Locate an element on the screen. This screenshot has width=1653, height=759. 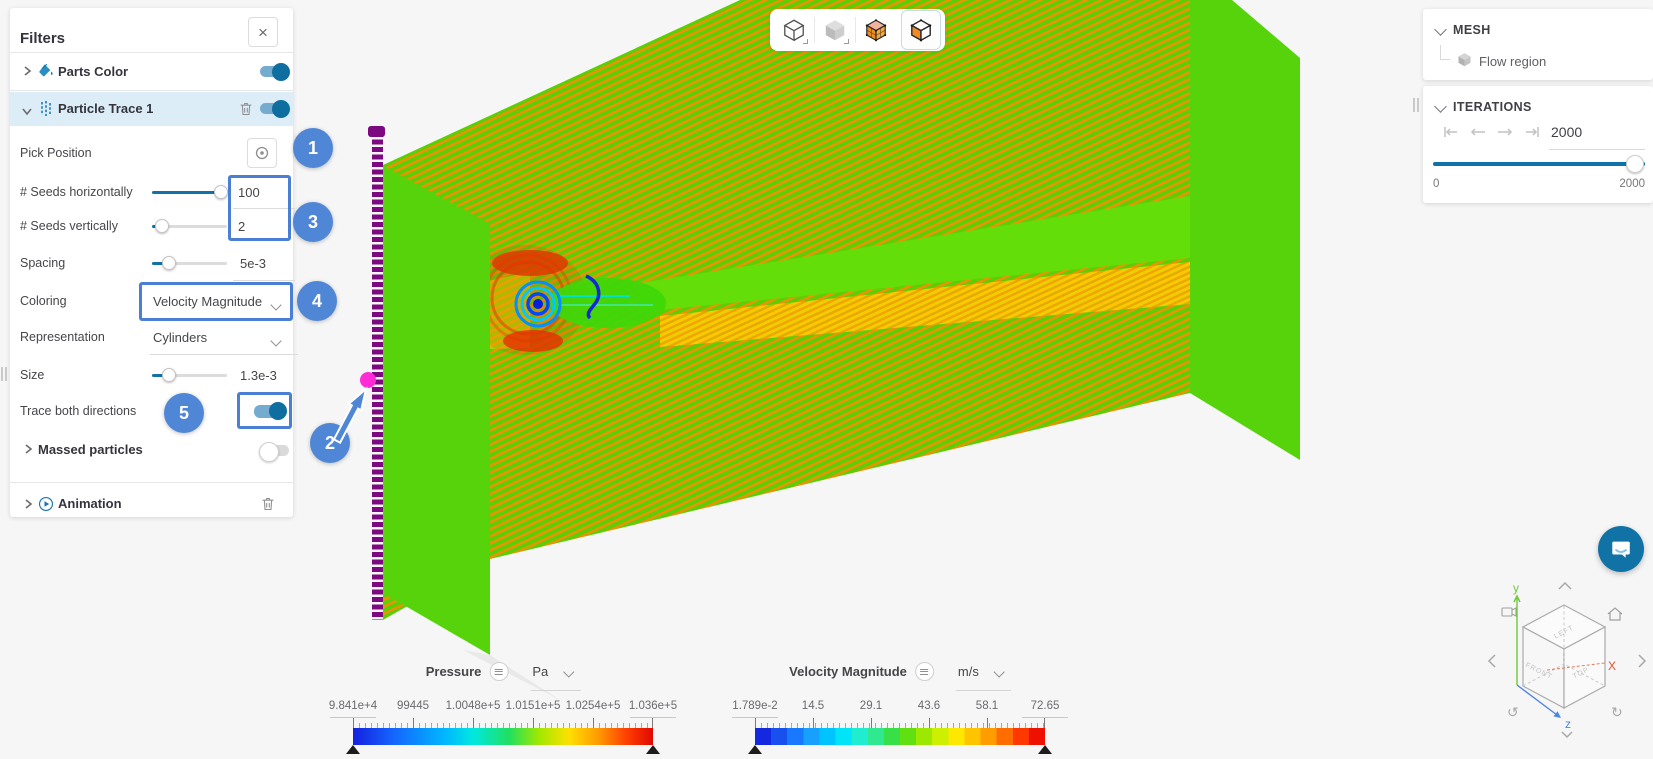
home-icon is located at coordinates (1615, 614).